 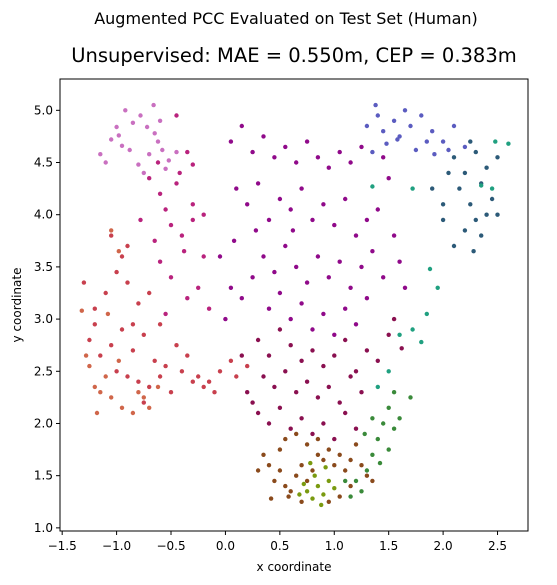 What do you see at coordinates (43, 423) in the screenshot?
I see `y-tick-label: 2.0` at bounding box center [43, 423].